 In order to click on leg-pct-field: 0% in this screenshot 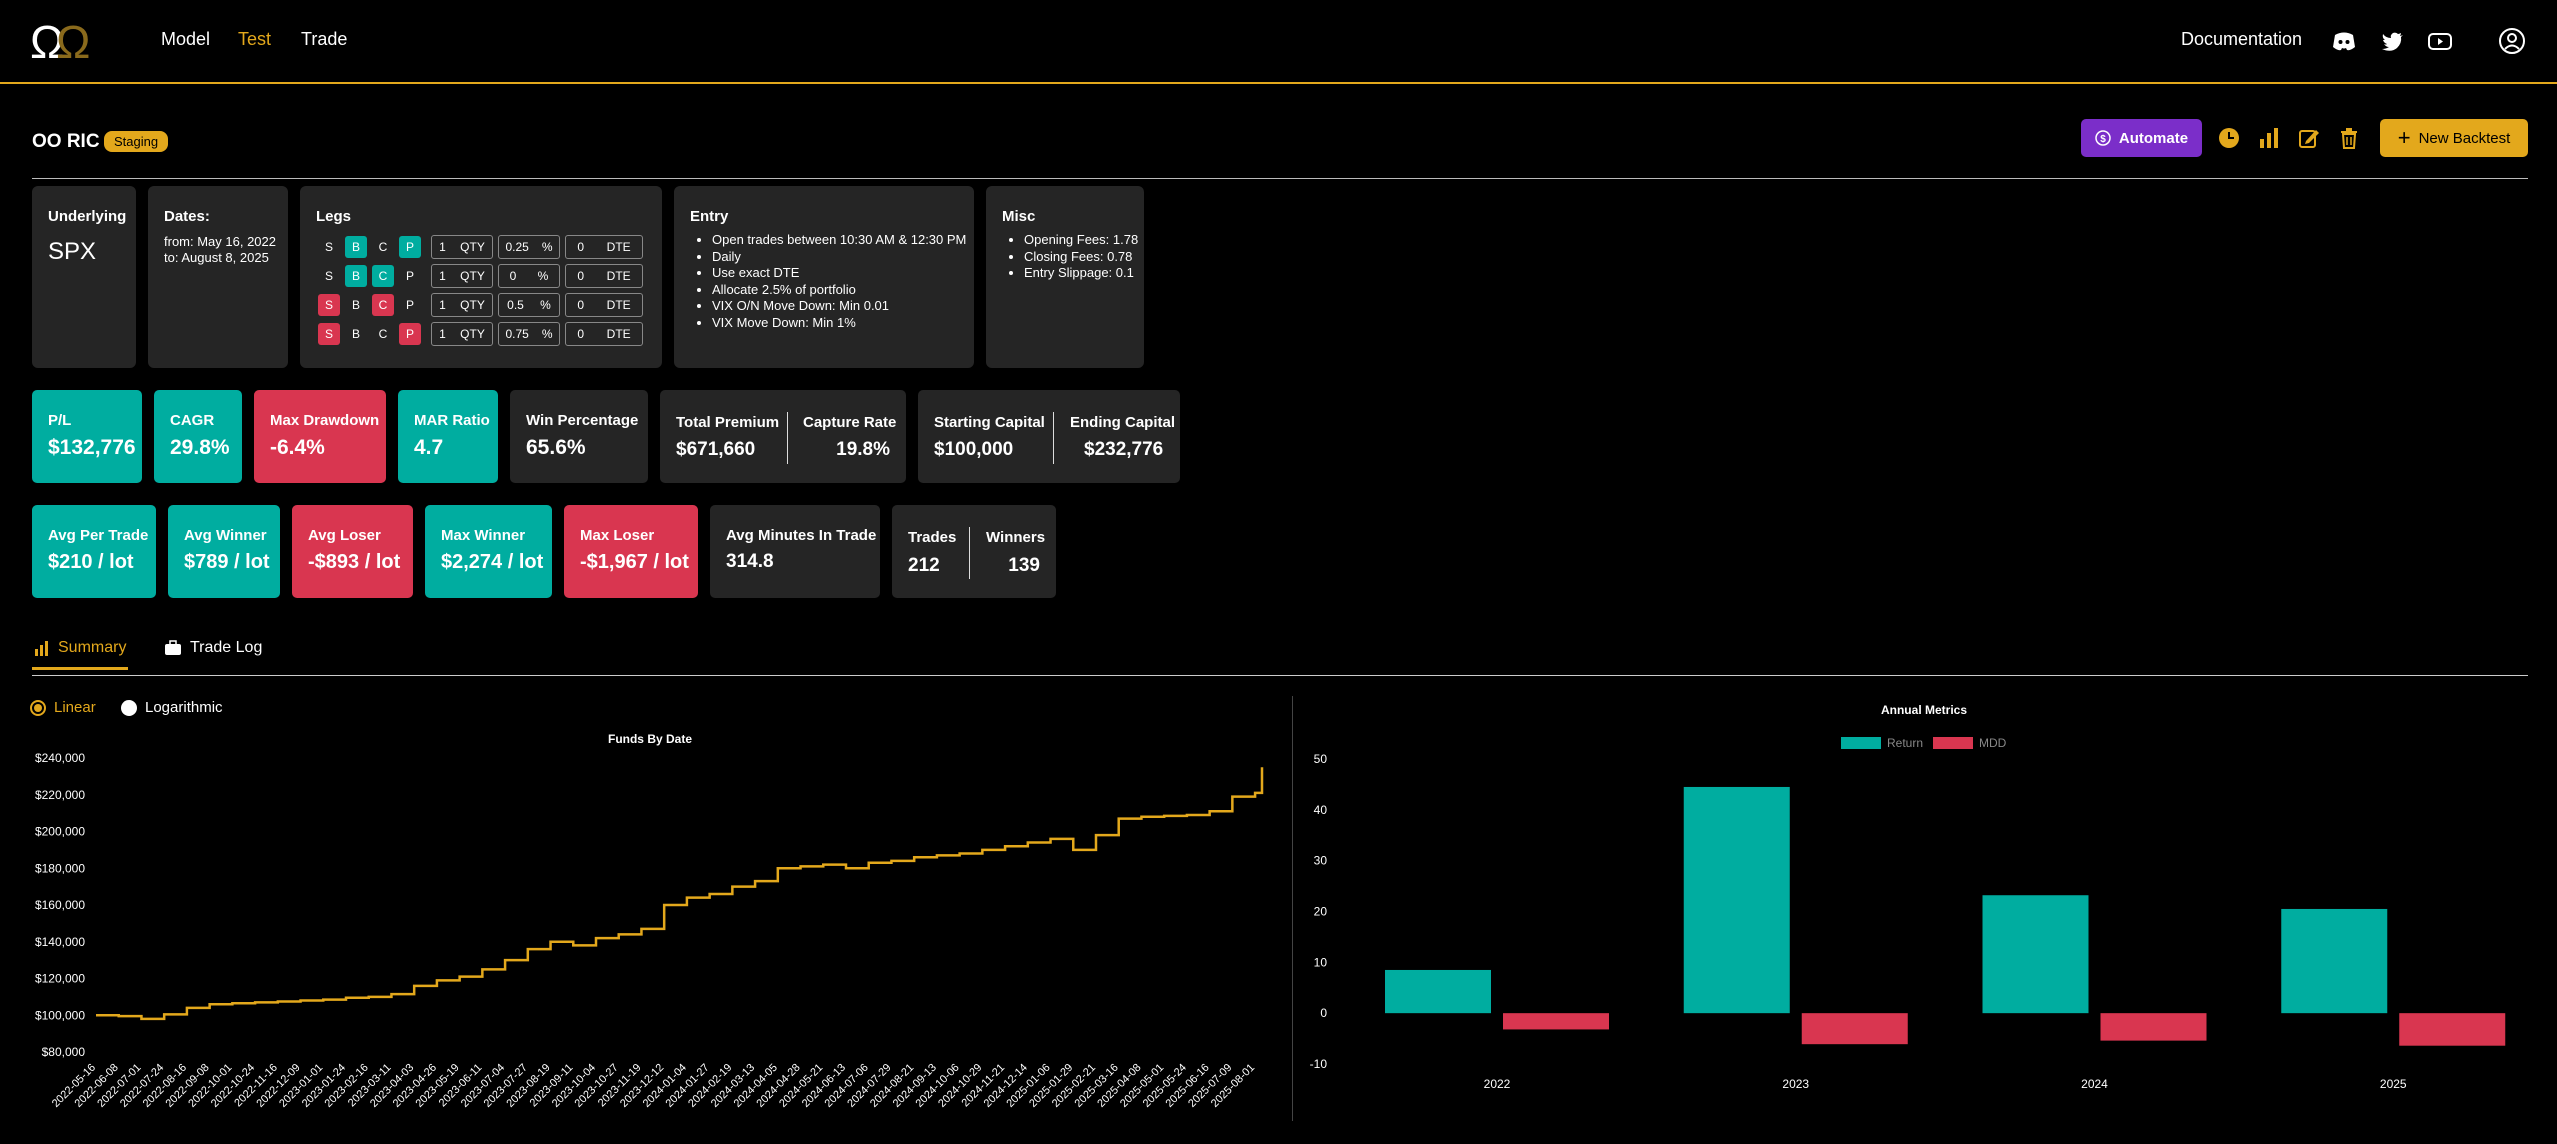, I will do `click(529, 276)`.